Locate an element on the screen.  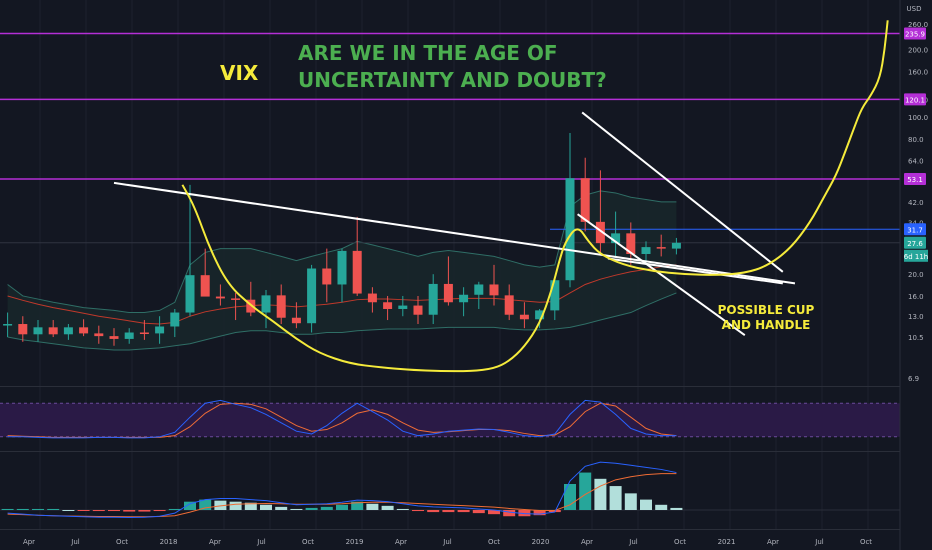
symbol-label: VIX is located at coordinates (239, 73).